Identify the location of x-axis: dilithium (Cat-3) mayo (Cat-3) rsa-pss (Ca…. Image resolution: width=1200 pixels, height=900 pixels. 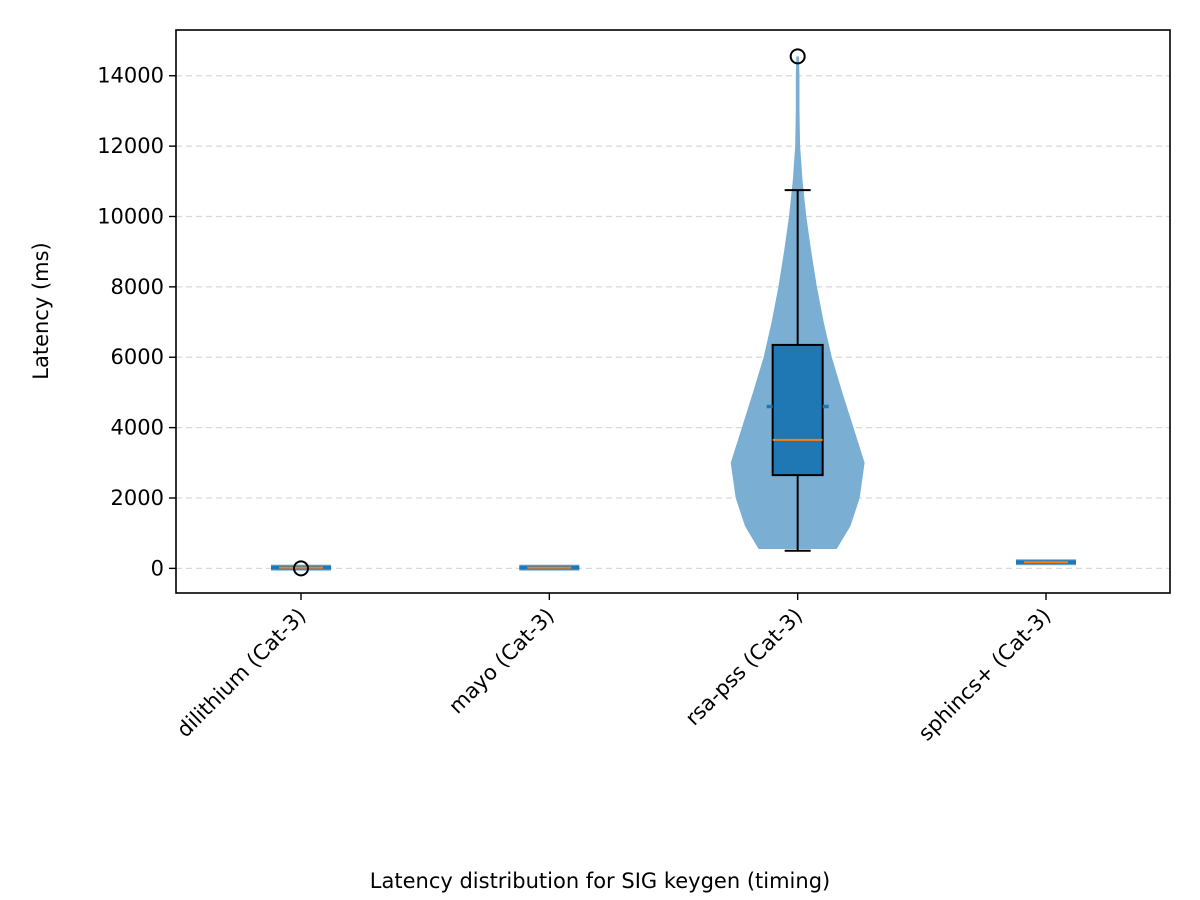
(614, 669).